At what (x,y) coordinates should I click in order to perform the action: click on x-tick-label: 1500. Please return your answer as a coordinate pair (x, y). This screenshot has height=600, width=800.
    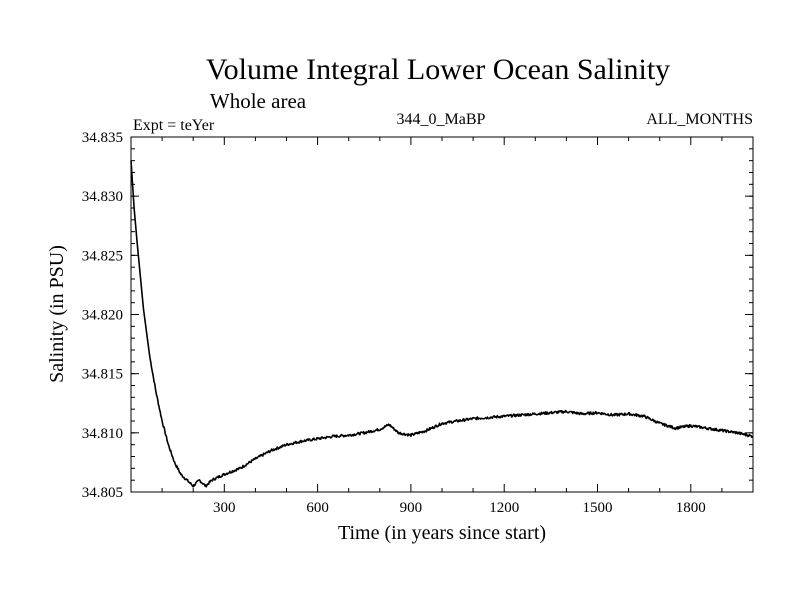
    Looking at the image, I should click on (598, 508).